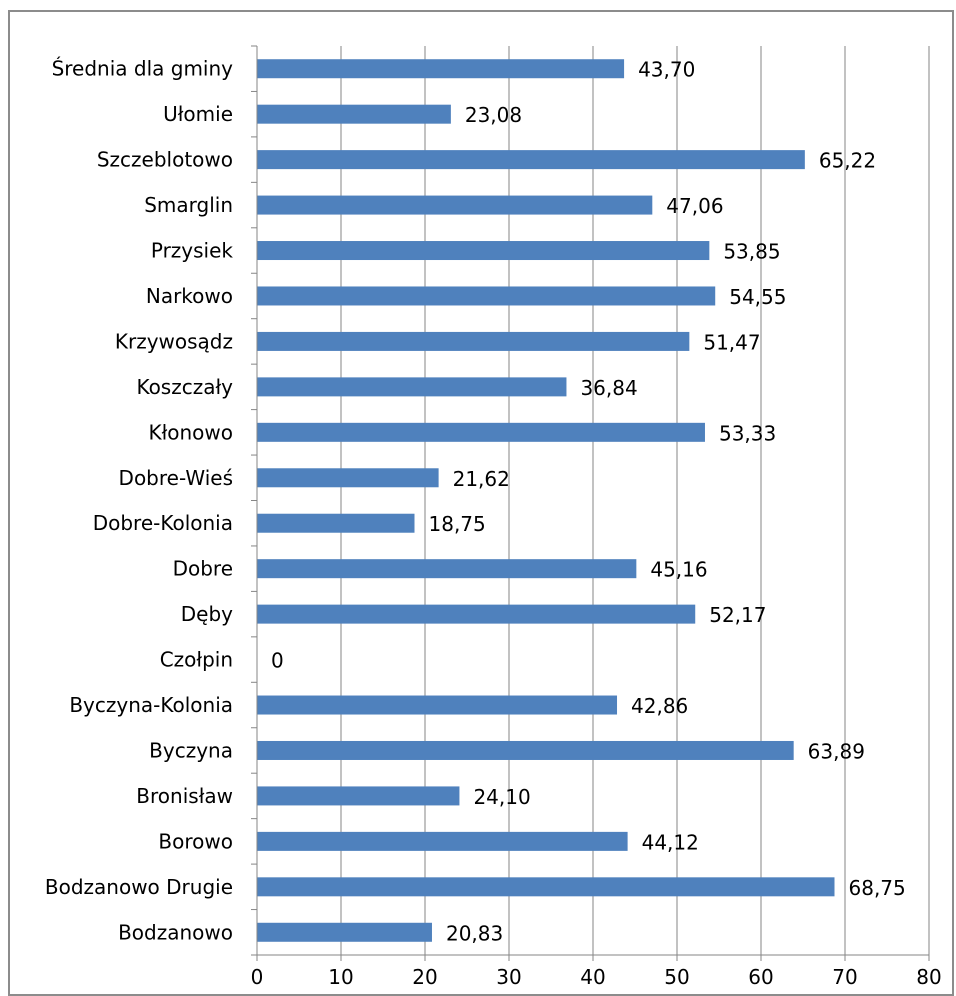 The height and width of the screenshot is (996, 956). I want to click on data-label: 21,62, so click(481, 479).